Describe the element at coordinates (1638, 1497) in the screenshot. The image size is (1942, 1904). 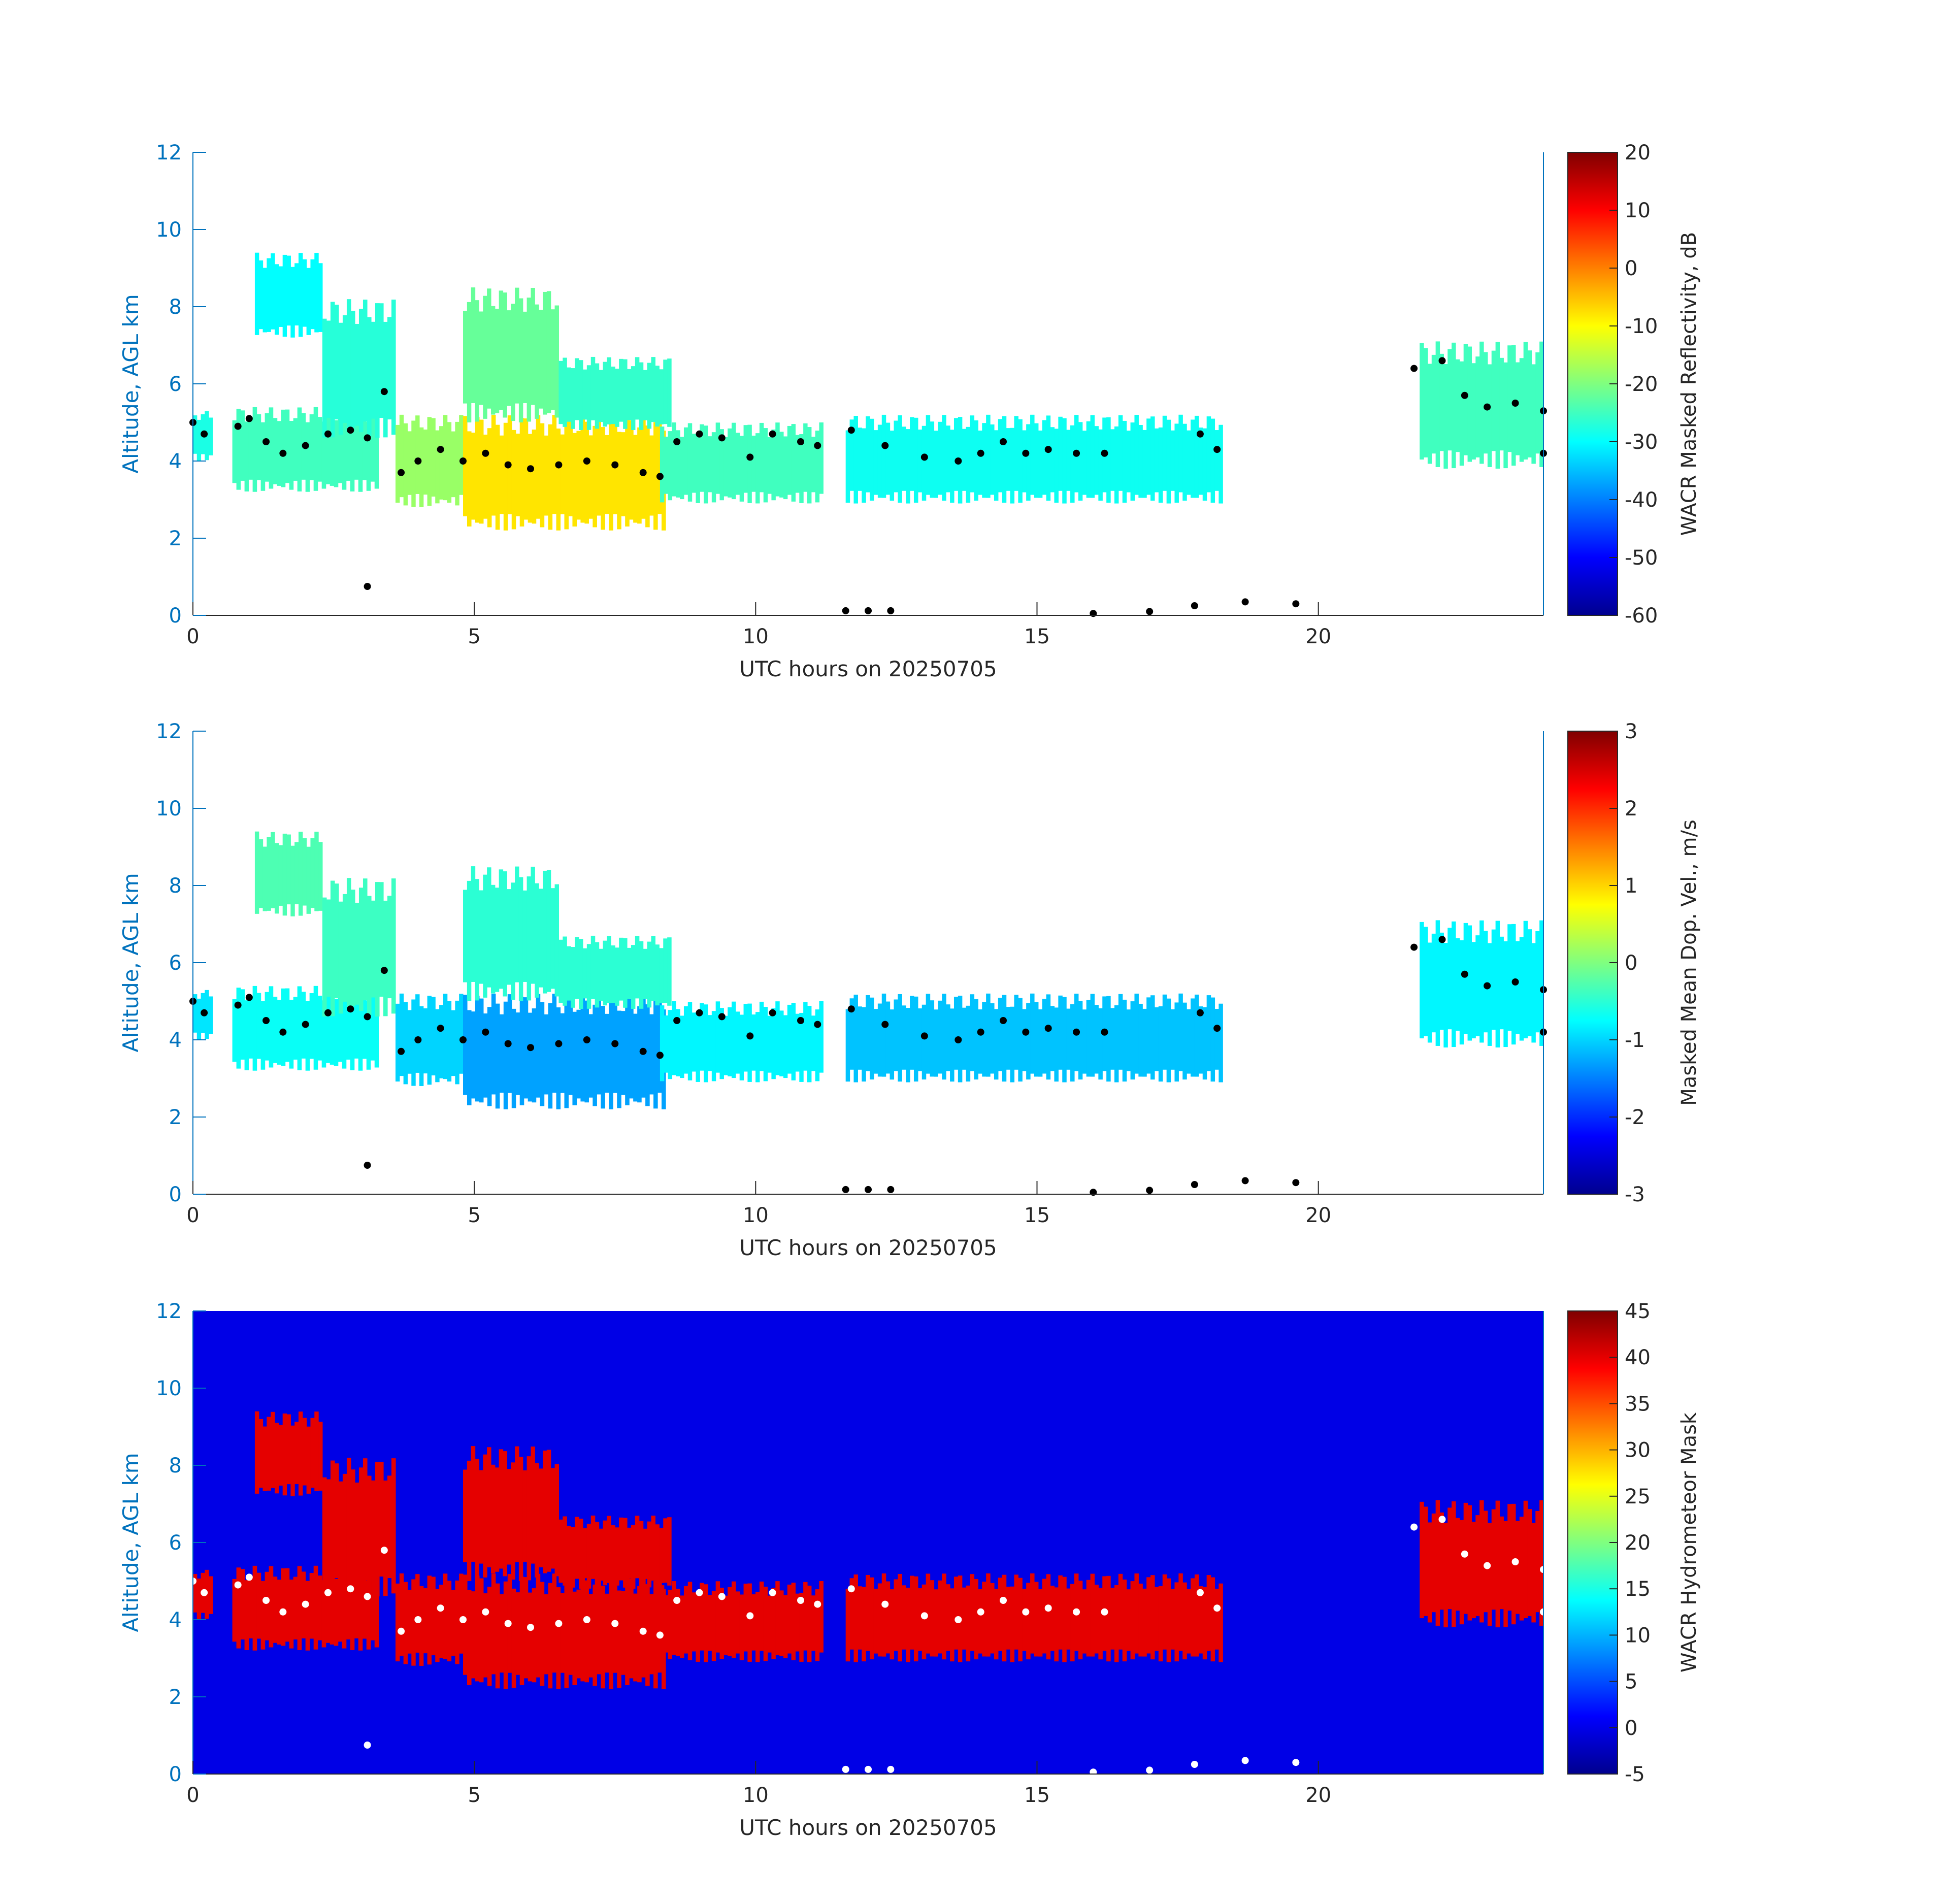
I see `colorbar-tick-label: 25` at that location.